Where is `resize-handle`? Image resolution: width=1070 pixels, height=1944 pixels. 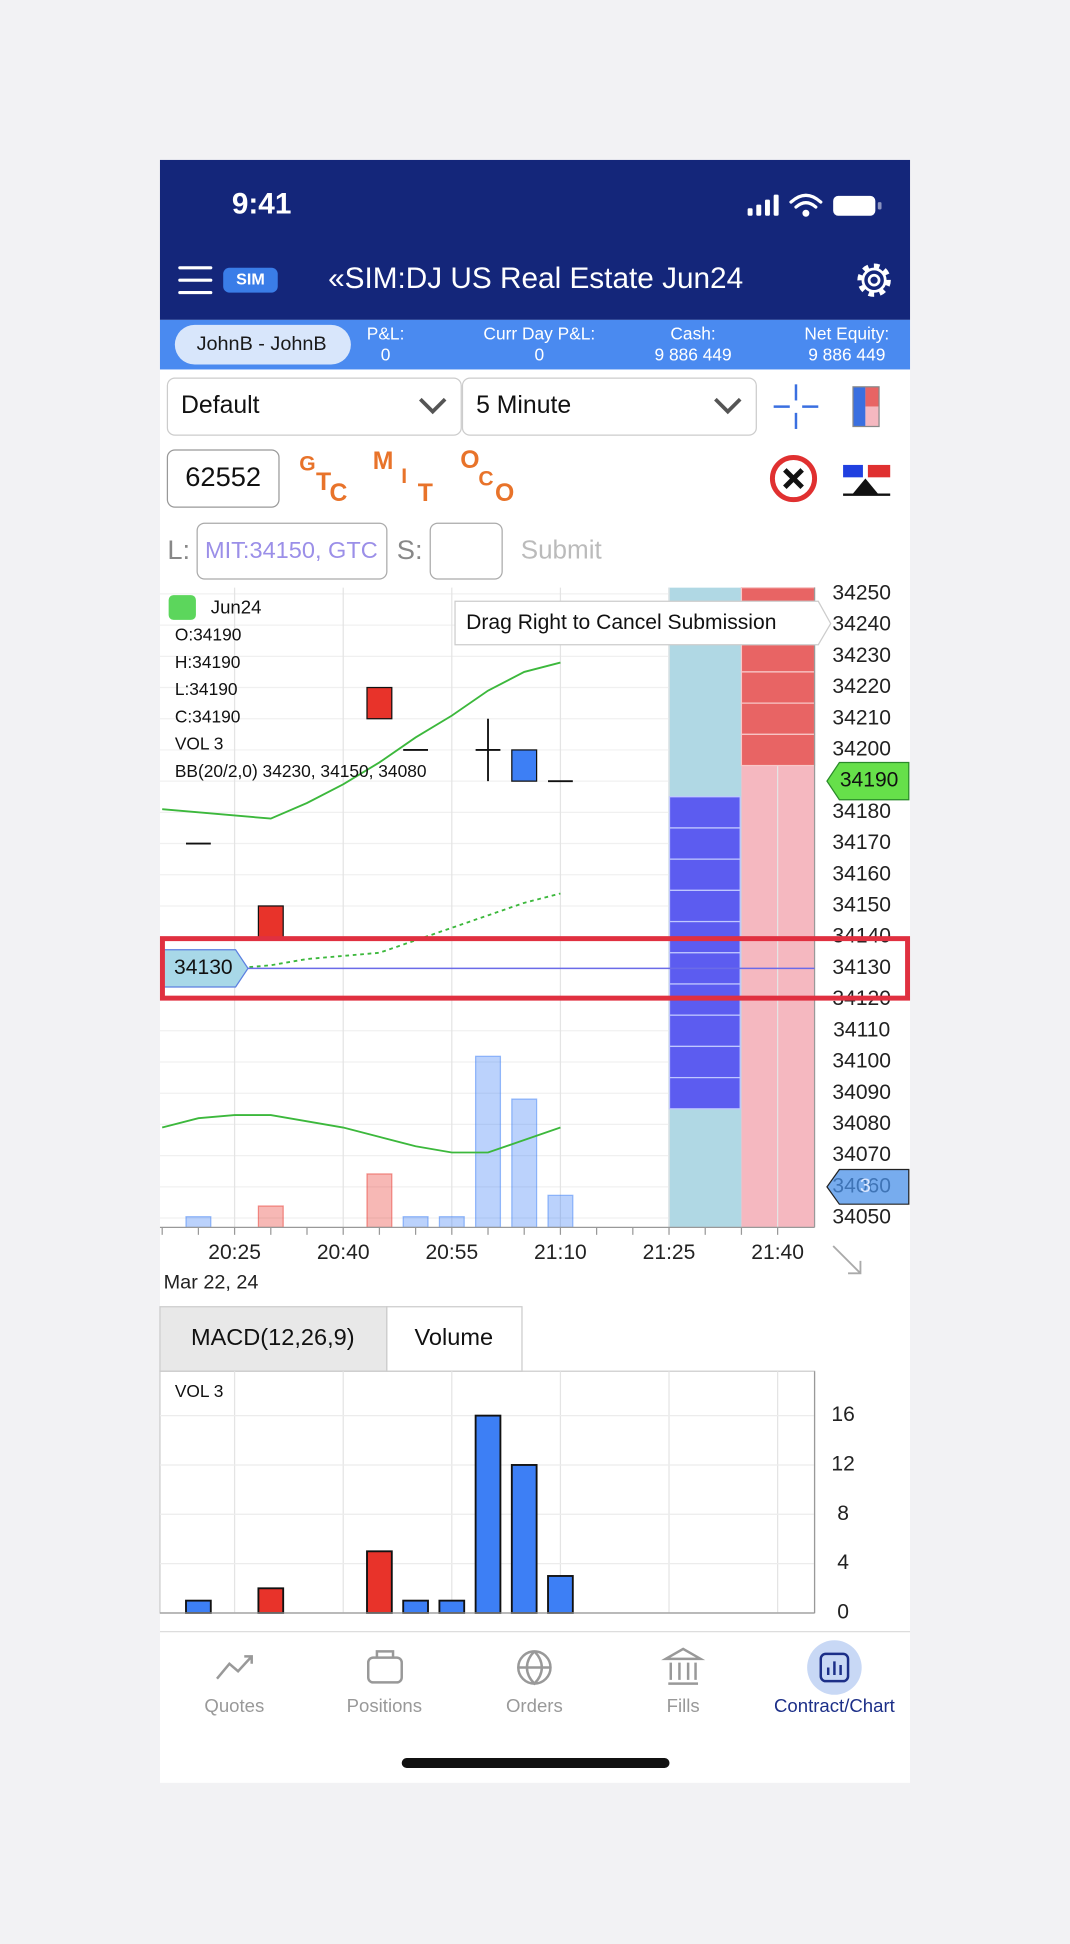 resize-handle is located at coordinates (847, 1260).